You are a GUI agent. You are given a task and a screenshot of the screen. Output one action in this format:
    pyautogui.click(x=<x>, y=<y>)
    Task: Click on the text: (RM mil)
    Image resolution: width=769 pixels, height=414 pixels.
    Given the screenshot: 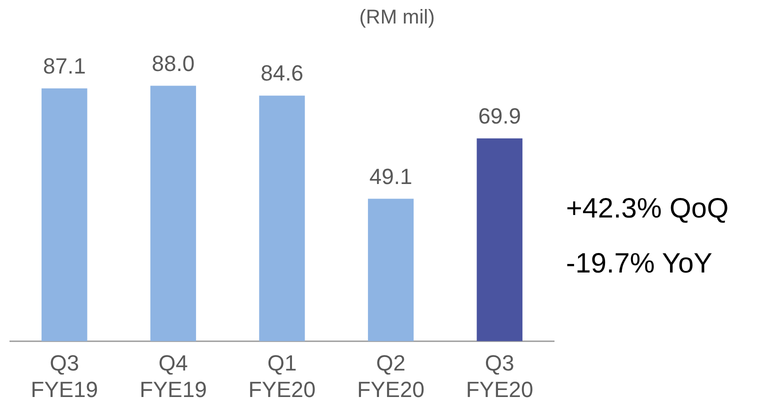 What is the action you would take?
    pyautogui.click(x=397, y=17)
    